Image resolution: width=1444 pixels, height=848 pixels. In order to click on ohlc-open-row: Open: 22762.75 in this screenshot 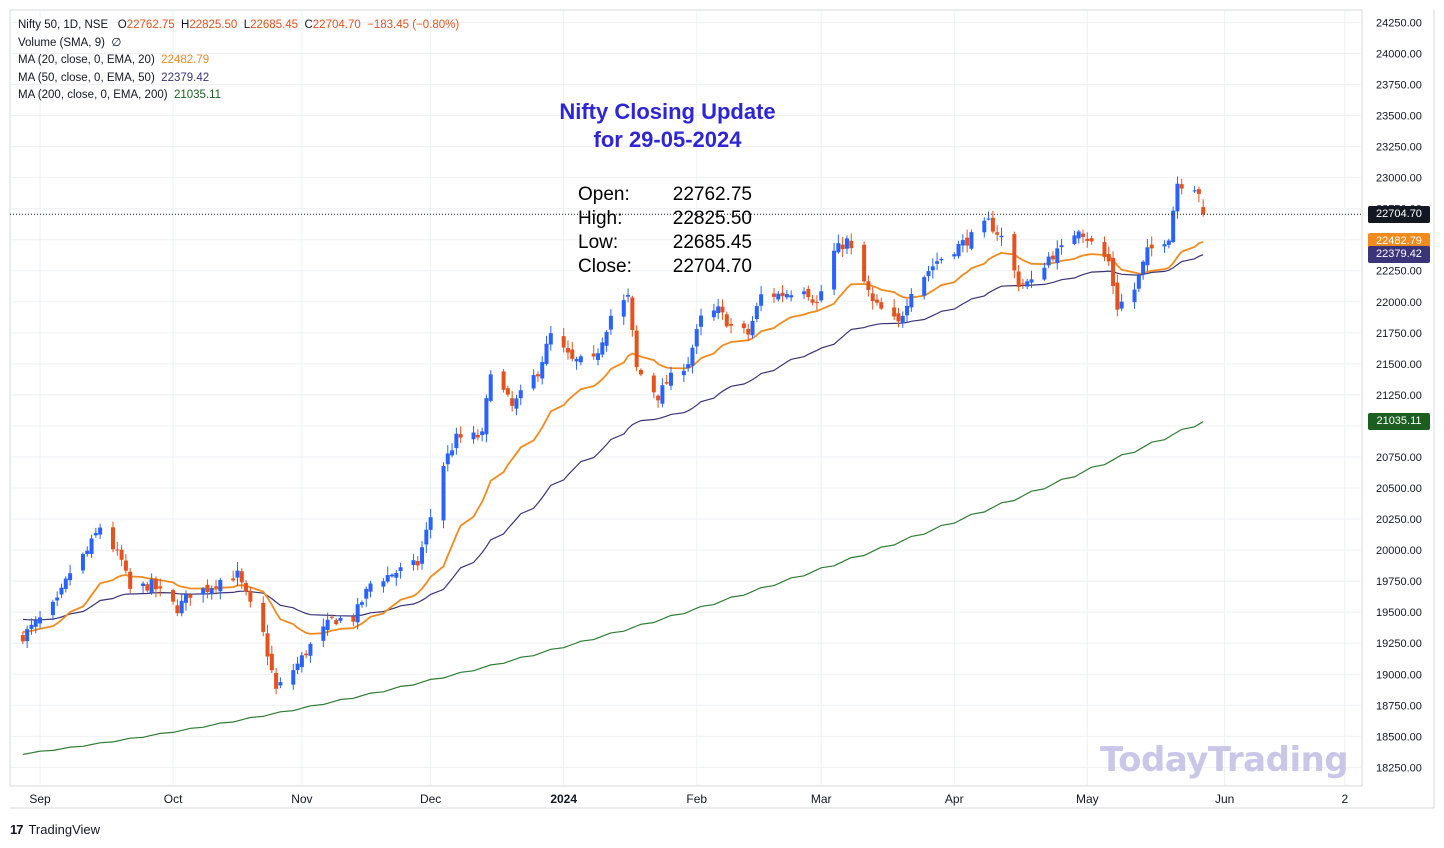, I will do `click(665, 195)`.